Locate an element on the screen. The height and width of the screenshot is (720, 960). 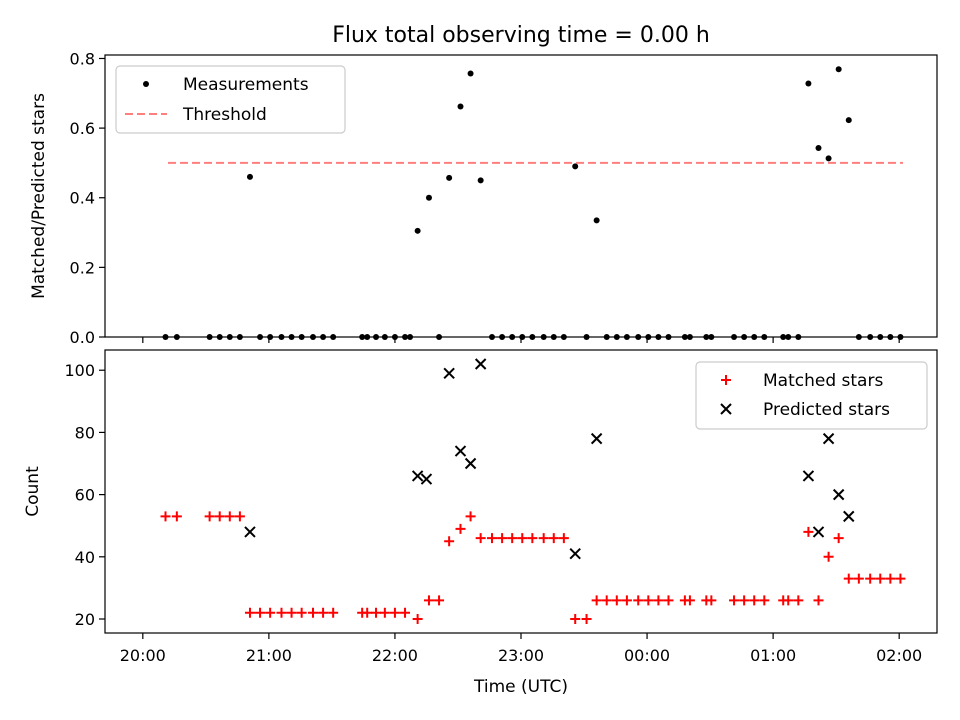
legend-label: Threshold is located at coordinates (224, 115).